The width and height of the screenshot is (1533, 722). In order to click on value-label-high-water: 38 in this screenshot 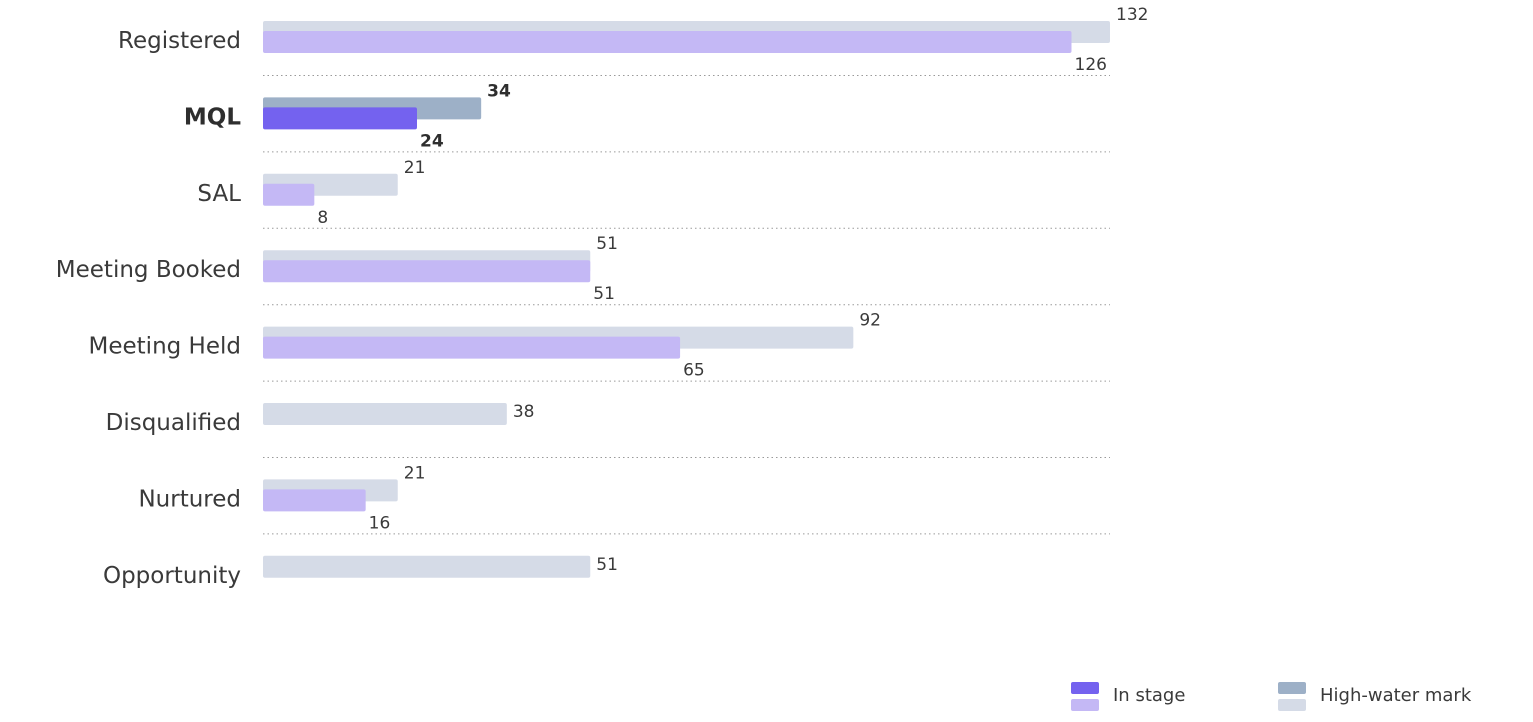, I will do `click(524, 412)`.